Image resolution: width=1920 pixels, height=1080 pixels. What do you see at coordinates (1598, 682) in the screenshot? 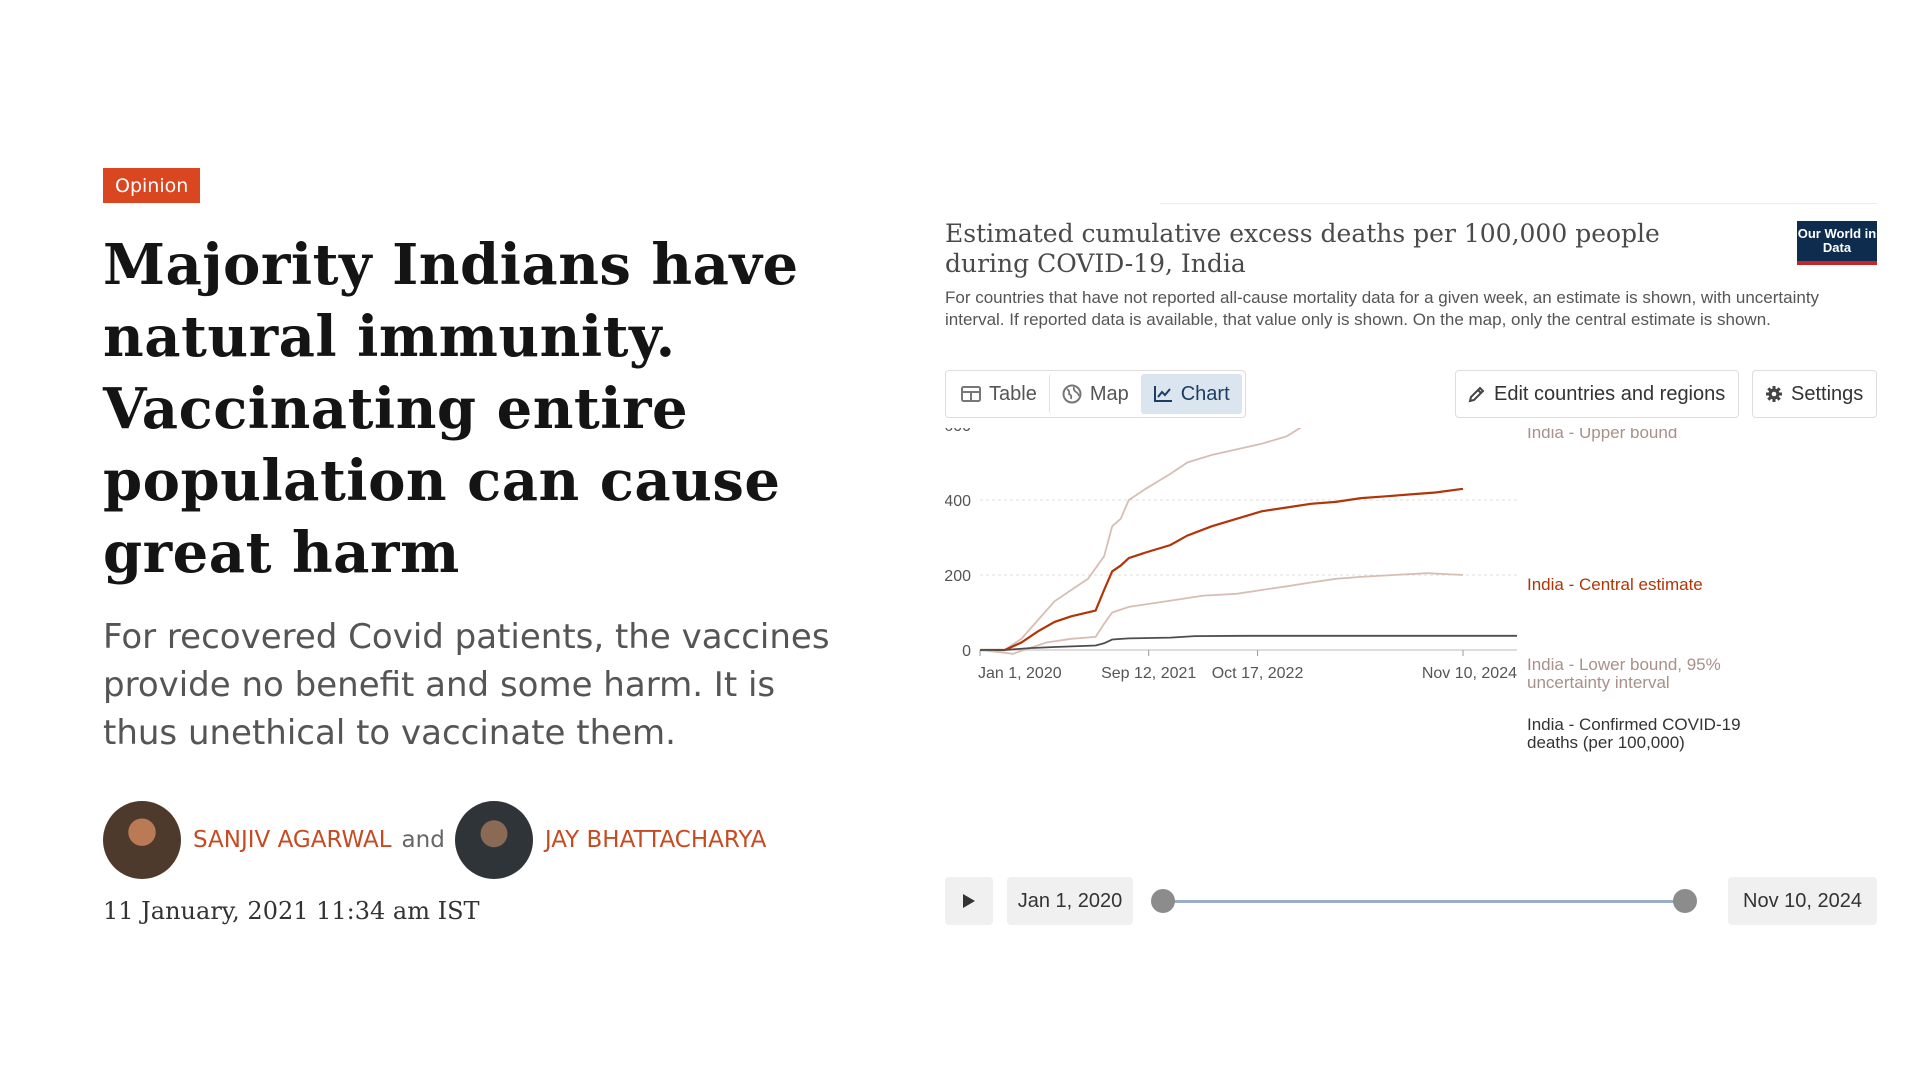
I see `series-label: uncertainty interval` at bounding box center [1598, 682].